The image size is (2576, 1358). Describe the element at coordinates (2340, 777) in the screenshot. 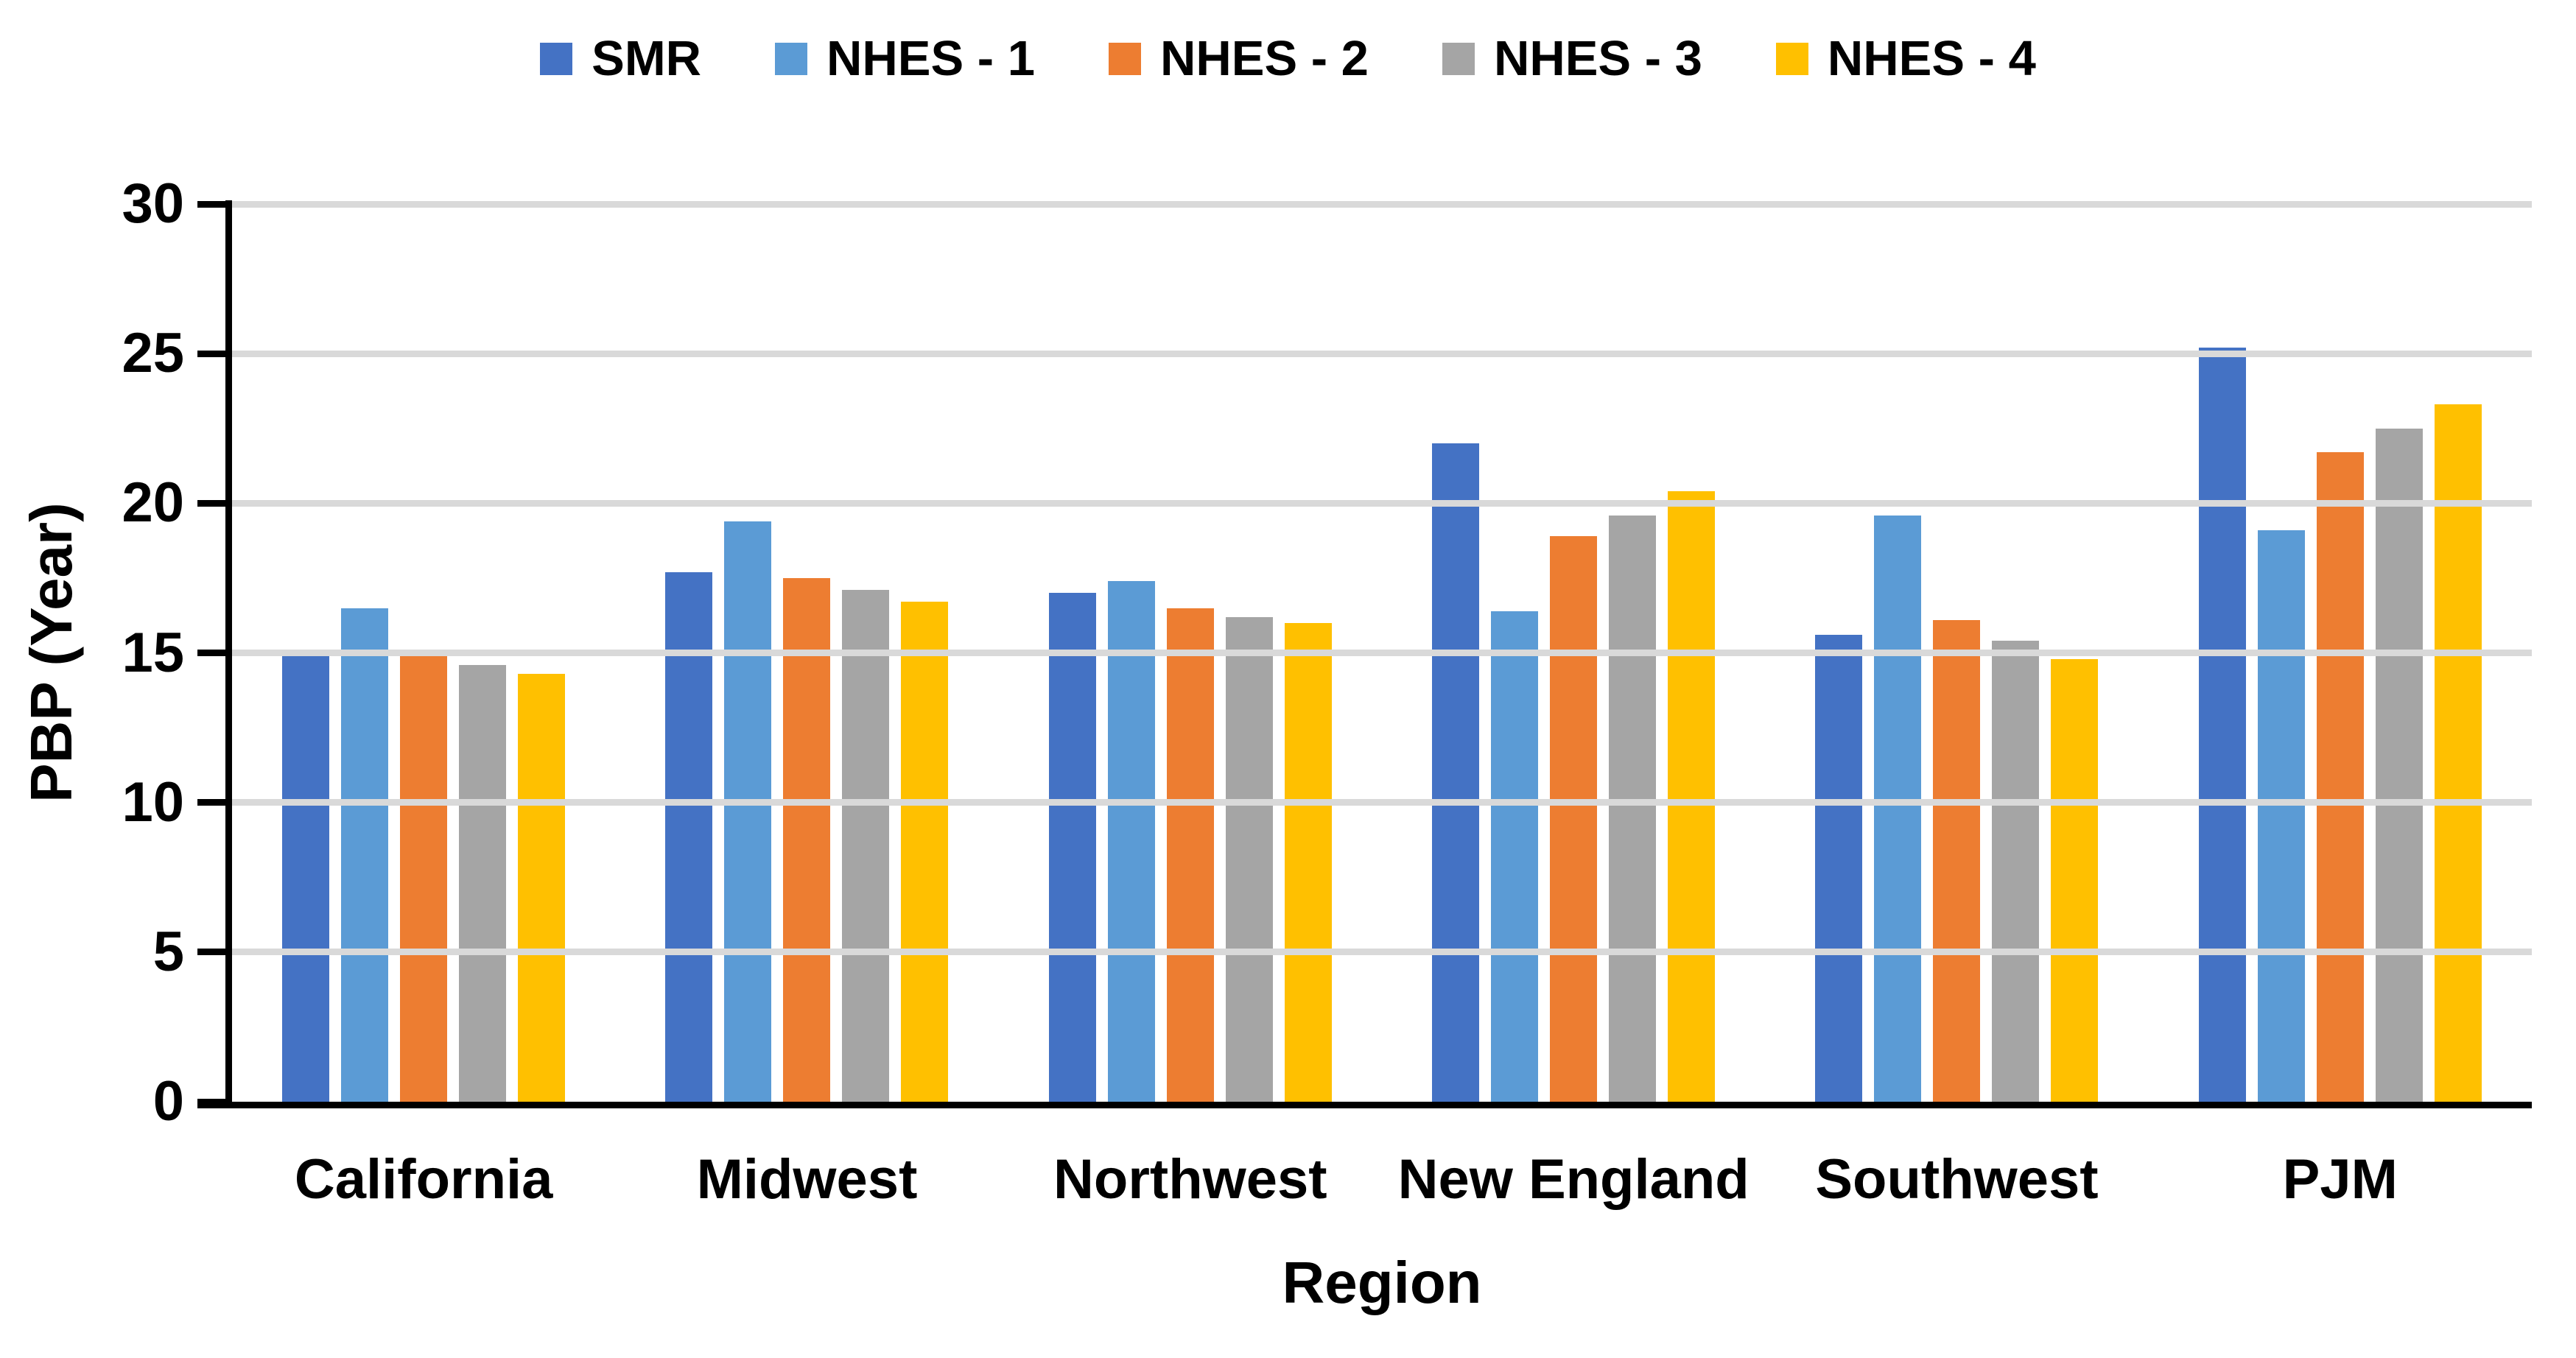

I see `bar-nhes-2-pjm` at that location.